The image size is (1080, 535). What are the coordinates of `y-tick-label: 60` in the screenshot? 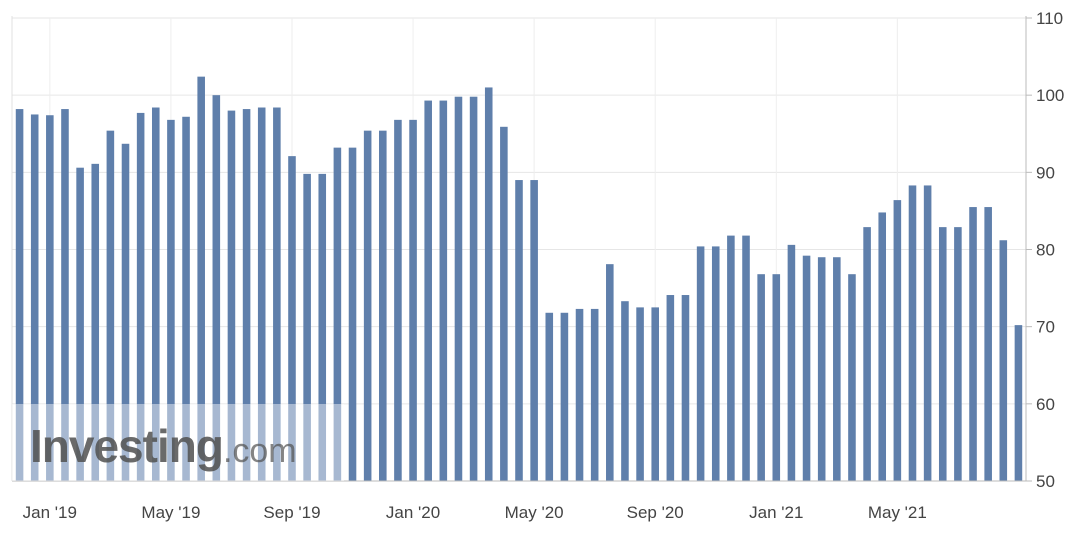 It's located at (1045, 404).